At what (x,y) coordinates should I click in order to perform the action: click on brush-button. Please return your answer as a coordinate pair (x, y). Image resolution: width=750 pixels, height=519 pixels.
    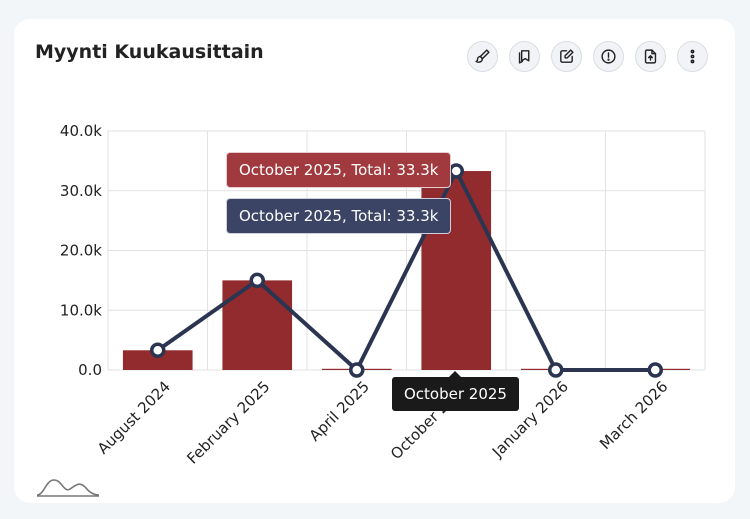
    Looking at the image, I should click on (482, 56).